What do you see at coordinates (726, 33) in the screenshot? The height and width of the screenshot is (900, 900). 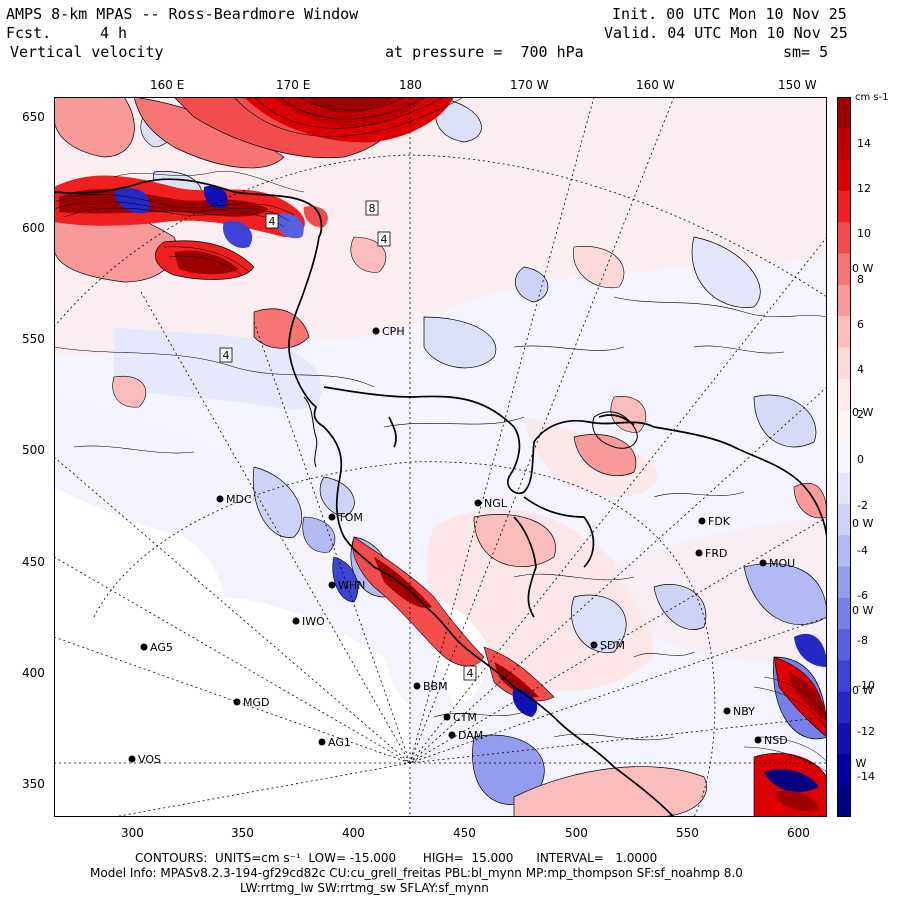 I see `valid-time: Valid. 04 UTC Mon 10 Nov 25` at bounding box center [726, 33].